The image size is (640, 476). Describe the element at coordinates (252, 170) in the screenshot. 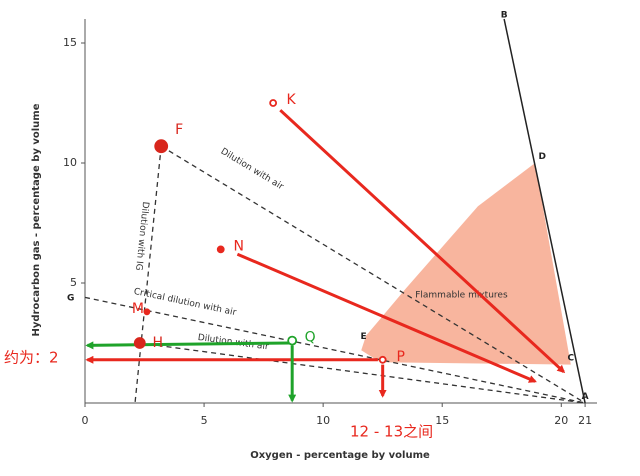

I see `line-label: Dilution with air` at that location.